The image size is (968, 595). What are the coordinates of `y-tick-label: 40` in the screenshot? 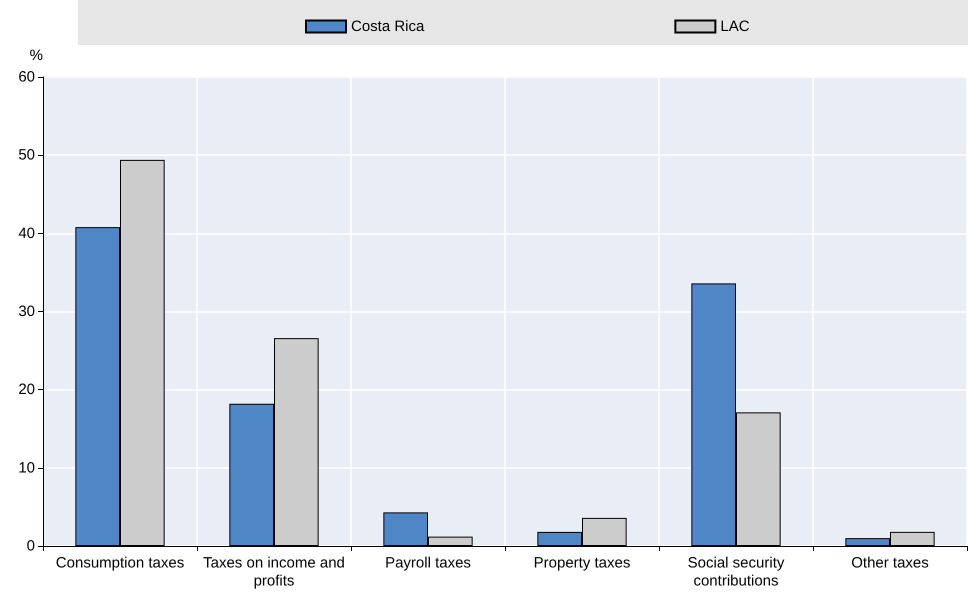 It's located at (26, 233).